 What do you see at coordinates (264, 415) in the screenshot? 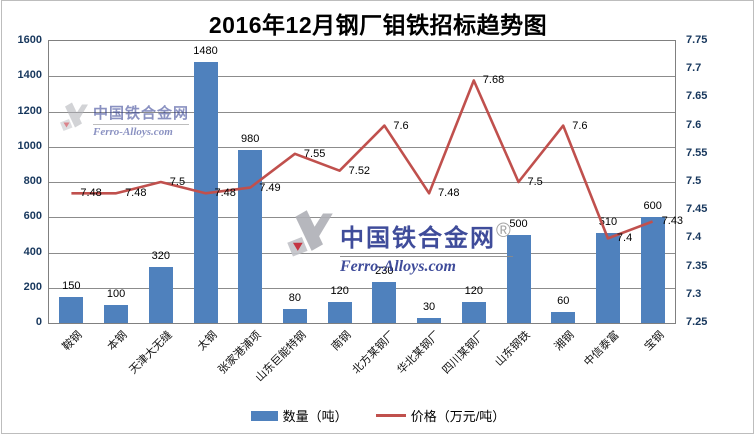
I see `legend-bar-swatch-icon` at bounding box center [264, 415].